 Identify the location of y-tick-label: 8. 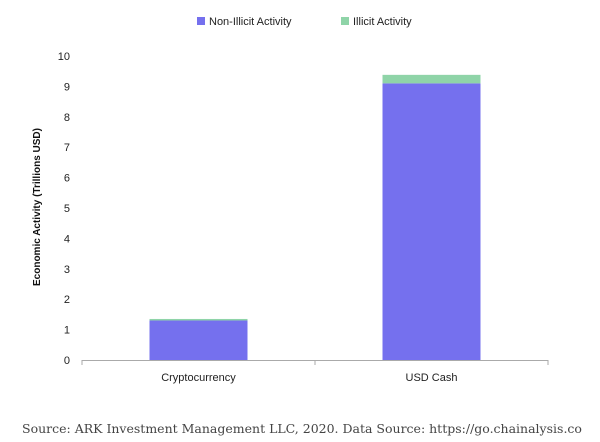
(67, 118).